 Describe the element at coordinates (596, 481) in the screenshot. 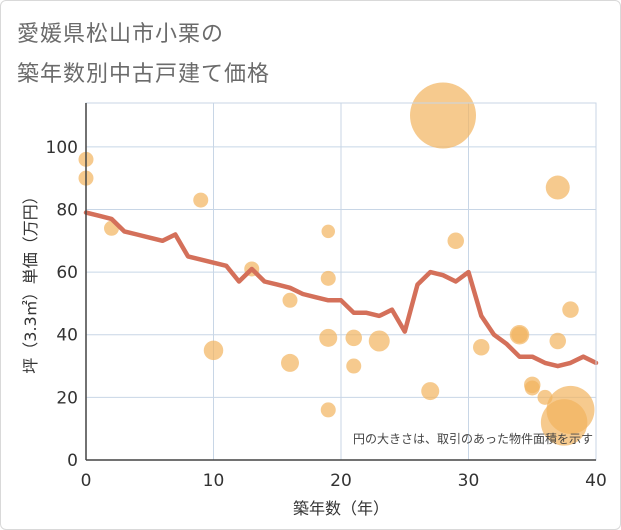

I see `x-tick-label: 40` at that location.